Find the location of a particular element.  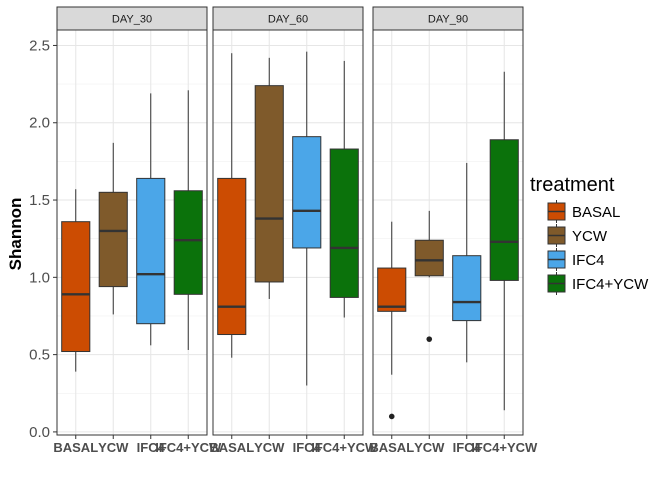

y-tick-label: 2.5 is located at coordinates (39, 45).